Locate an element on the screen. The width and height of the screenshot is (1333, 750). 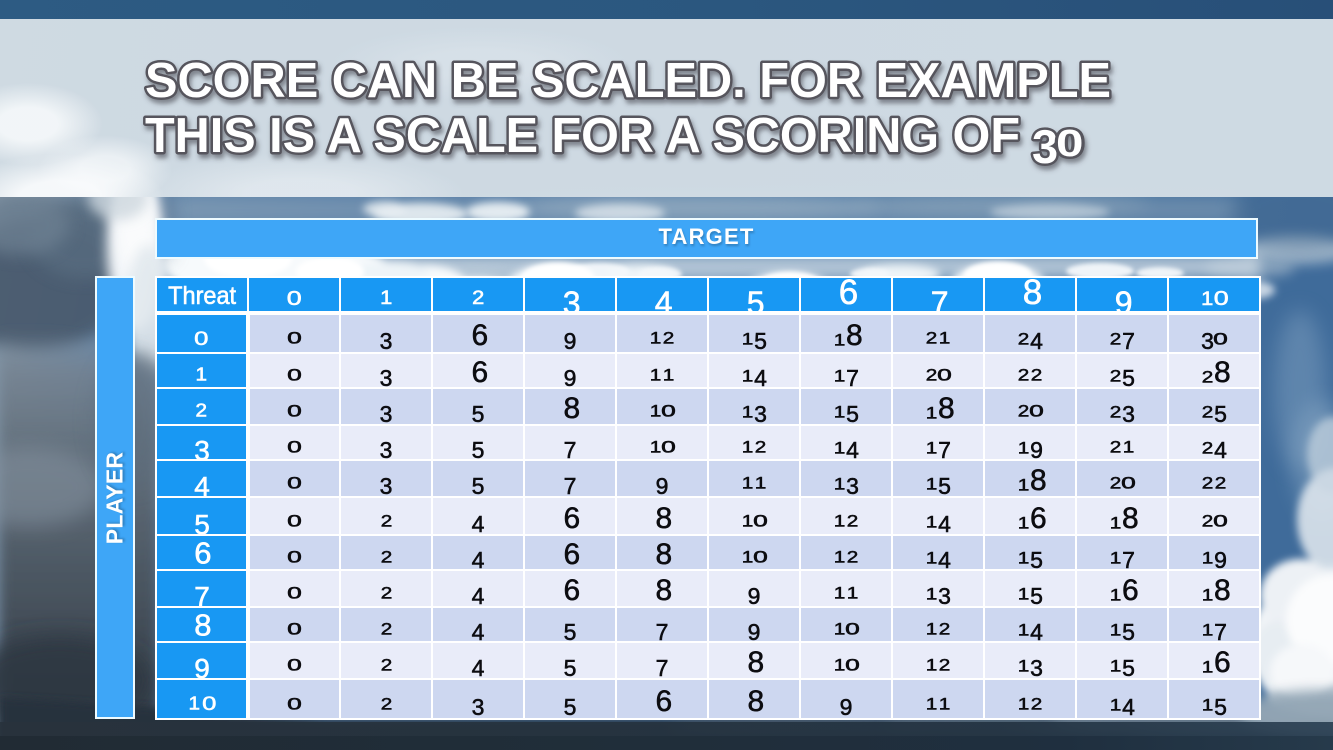
svg-text: 0 is located at coordinates (1069, 143).